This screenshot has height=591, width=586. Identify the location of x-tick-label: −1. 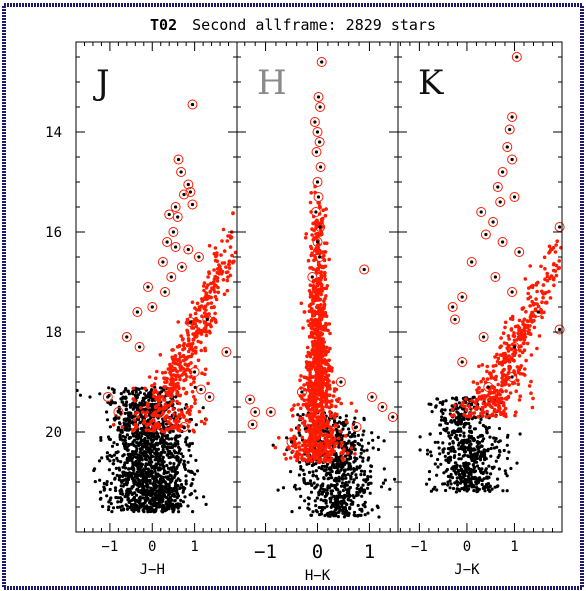
(109, 547).